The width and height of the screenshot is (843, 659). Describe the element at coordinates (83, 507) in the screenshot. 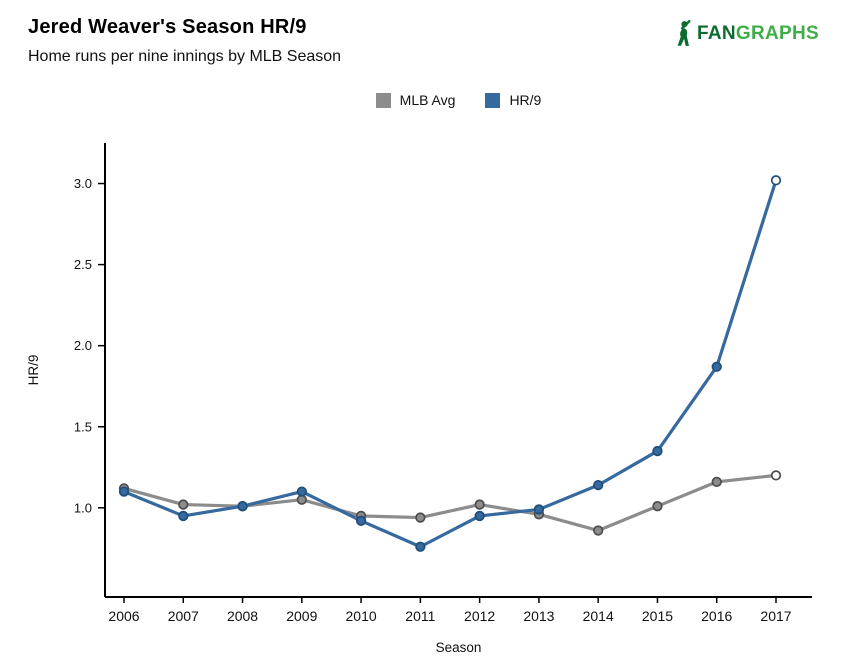

I see `y-tick-label: 1.0` at that location.